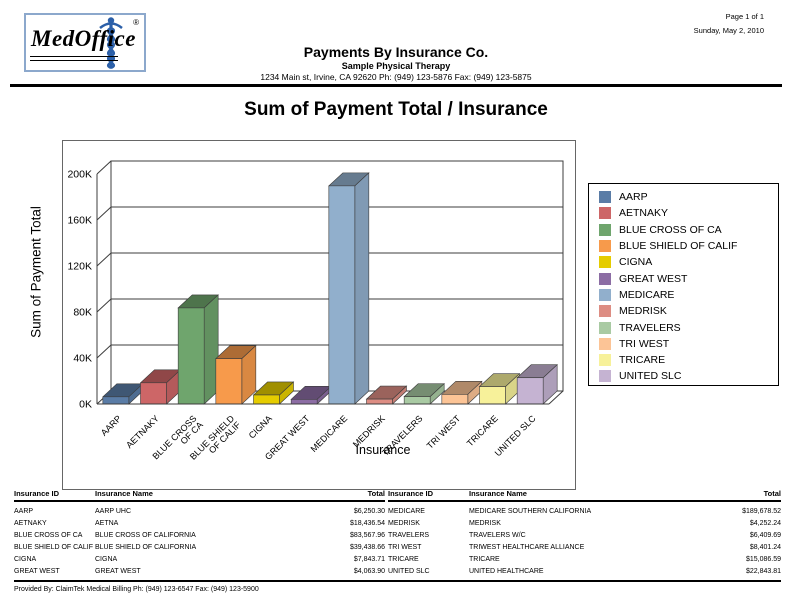 The image size is (792, 612). What do you see at coordinates (383, 450) in the screenshot?
I see `x-axis-title: Insurance` at bounding box center [383, 450].